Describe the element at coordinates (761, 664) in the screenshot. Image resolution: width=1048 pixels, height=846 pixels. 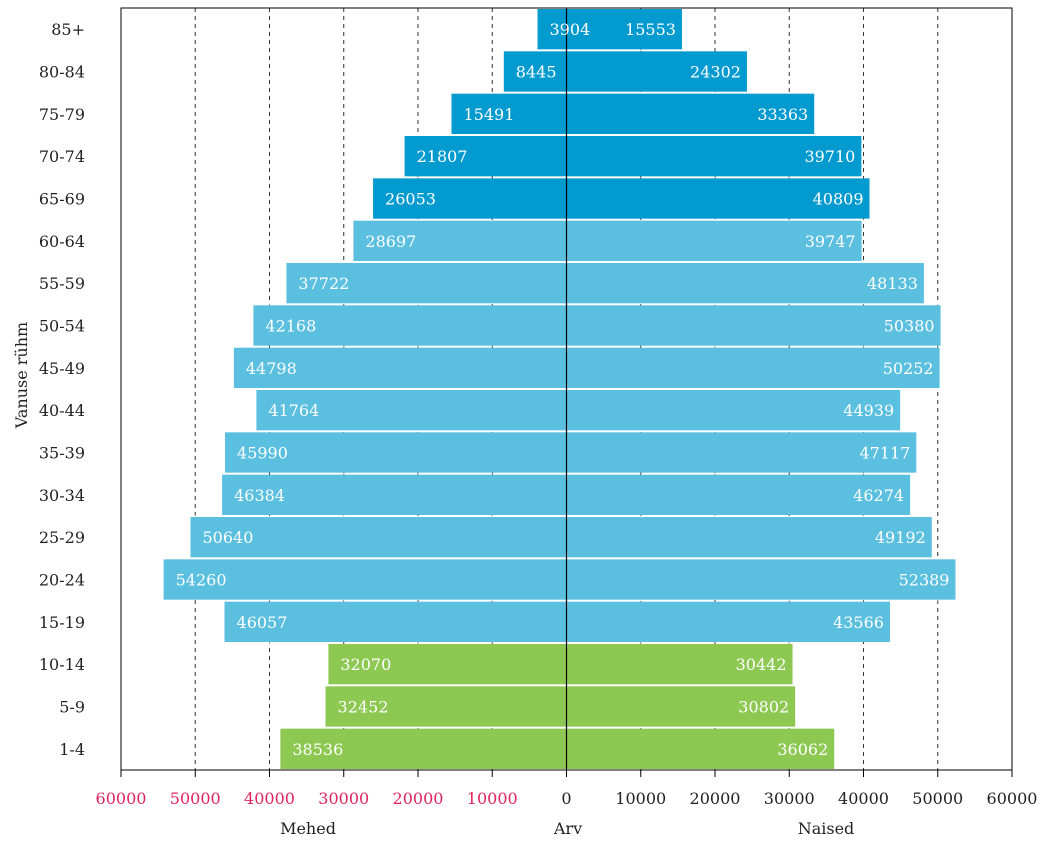
I see `data-label-naised: 30442` at that location.